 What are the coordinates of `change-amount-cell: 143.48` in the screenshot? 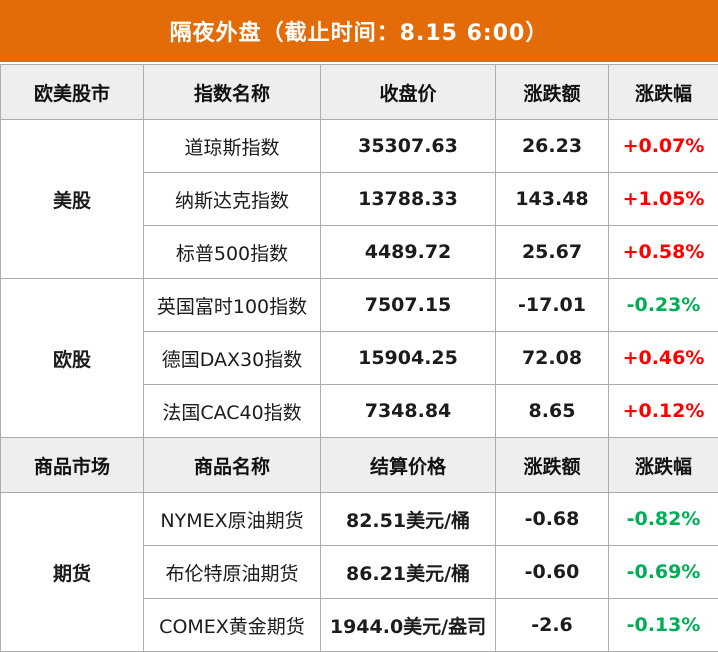 It's located at (552, 199).